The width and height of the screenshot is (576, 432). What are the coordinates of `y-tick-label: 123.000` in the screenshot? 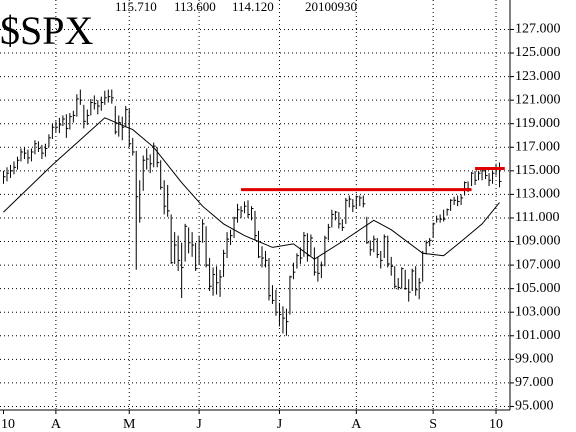 It's located at (538, 76).